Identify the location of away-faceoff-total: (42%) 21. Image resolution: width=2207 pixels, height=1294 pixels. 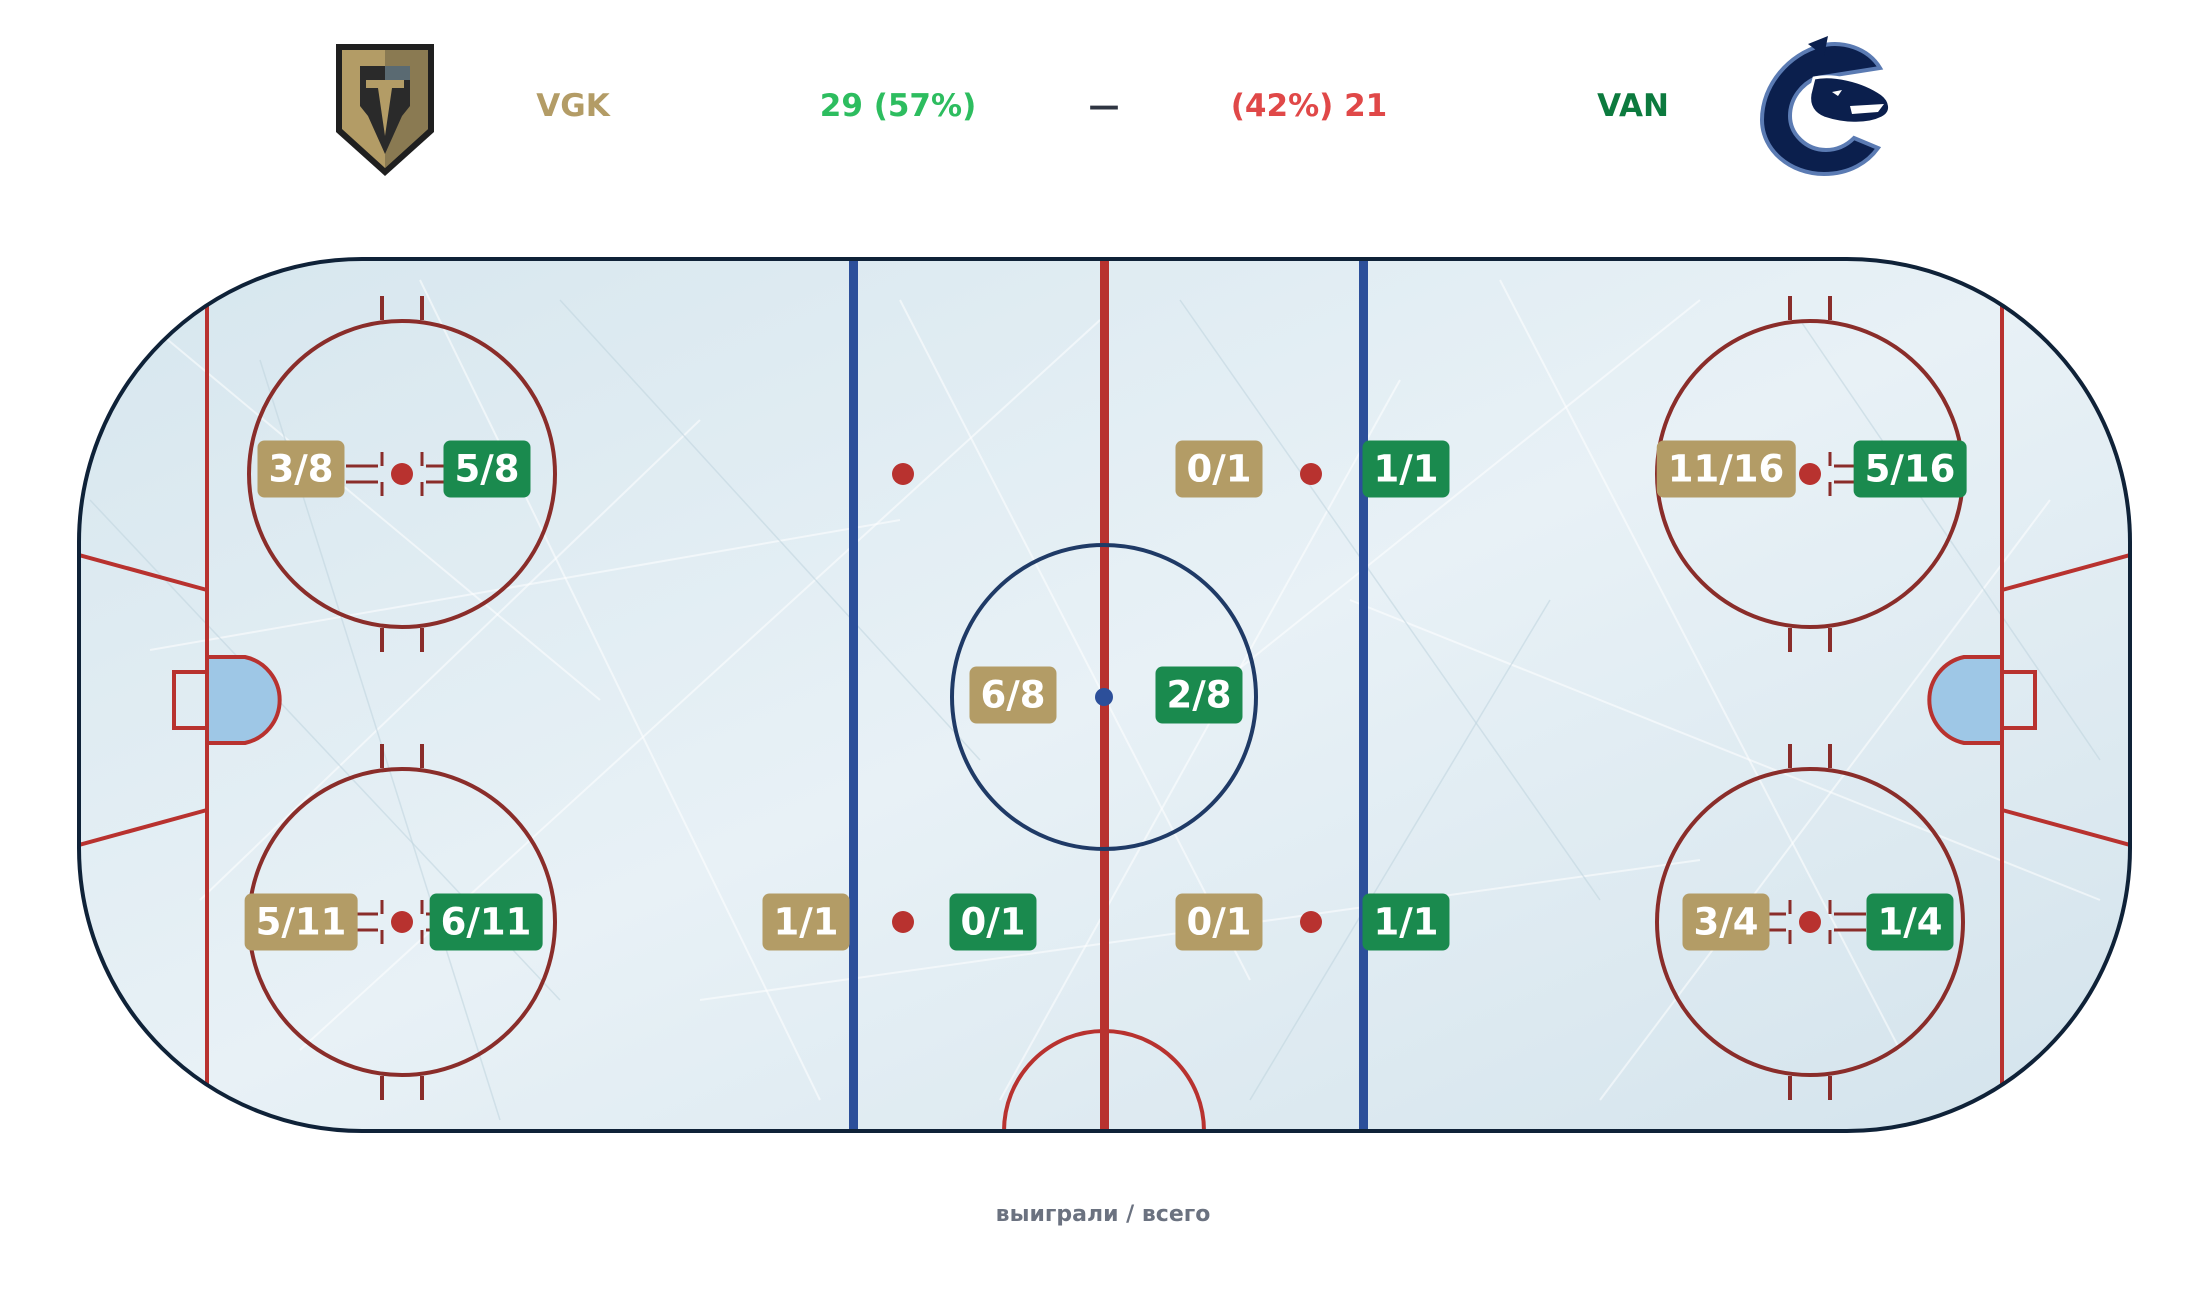
(1309, 106).